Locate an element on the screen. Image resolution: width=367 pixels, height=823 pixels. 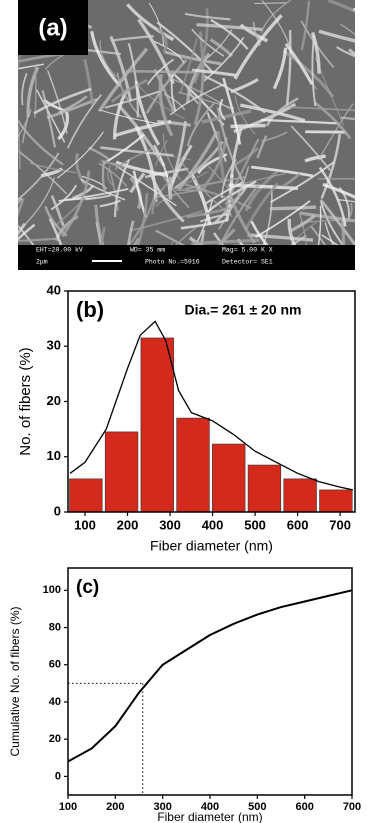
y-axis-label: Cumulative No. of fibers (%) is located at coordinates (15, 681).